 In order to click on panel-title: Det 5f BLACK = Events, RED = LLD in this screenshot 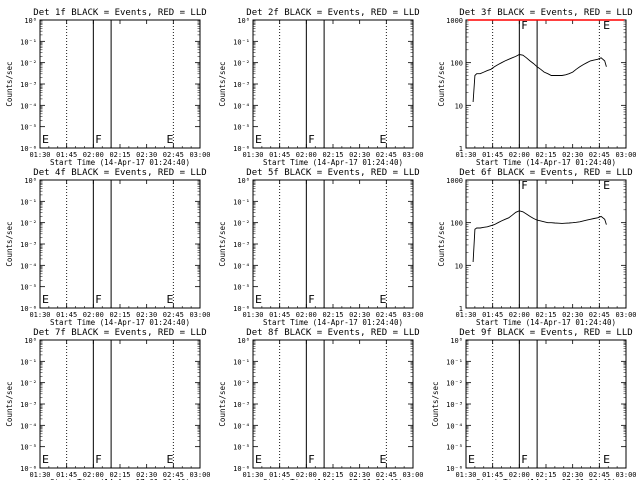, I will do `click(332, 173)`.